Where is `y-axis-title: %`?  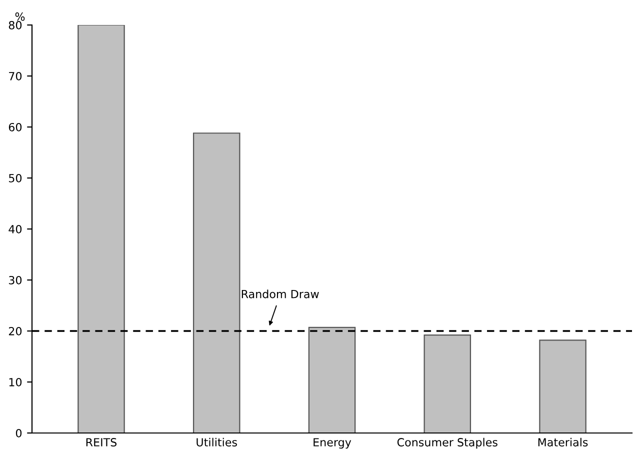 y-axis-title: % is located at coordinates (20, 16).